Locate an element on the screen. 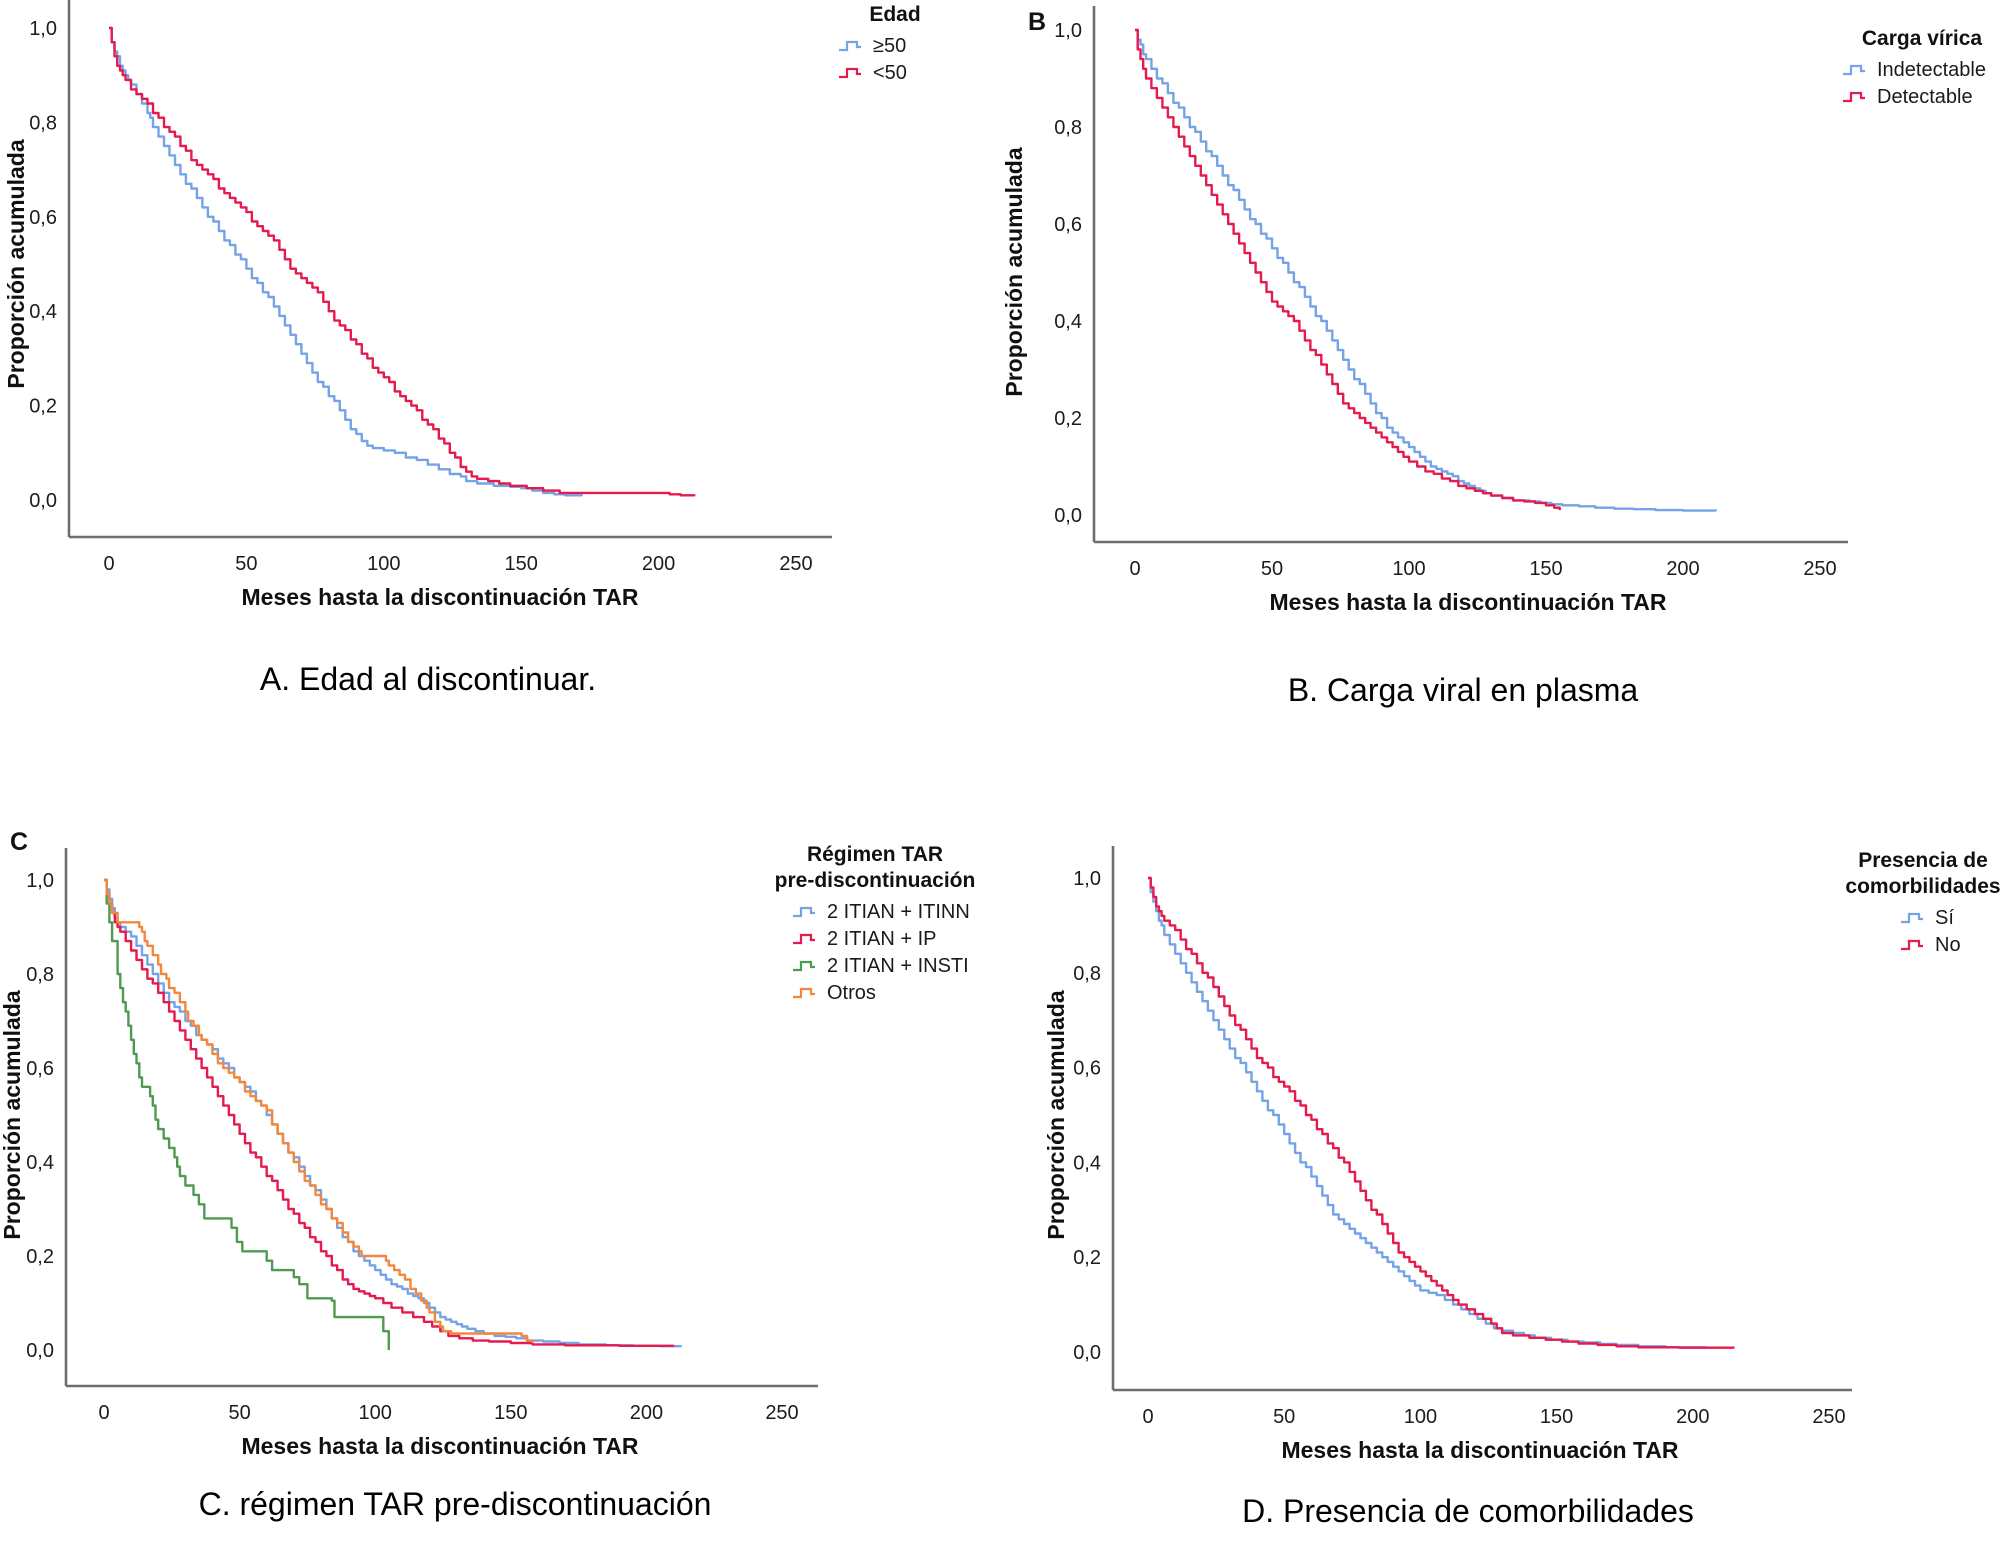 This screenshot has height=1554, width=2008. km-curve-detectable is located at coordinates (1348, 269).